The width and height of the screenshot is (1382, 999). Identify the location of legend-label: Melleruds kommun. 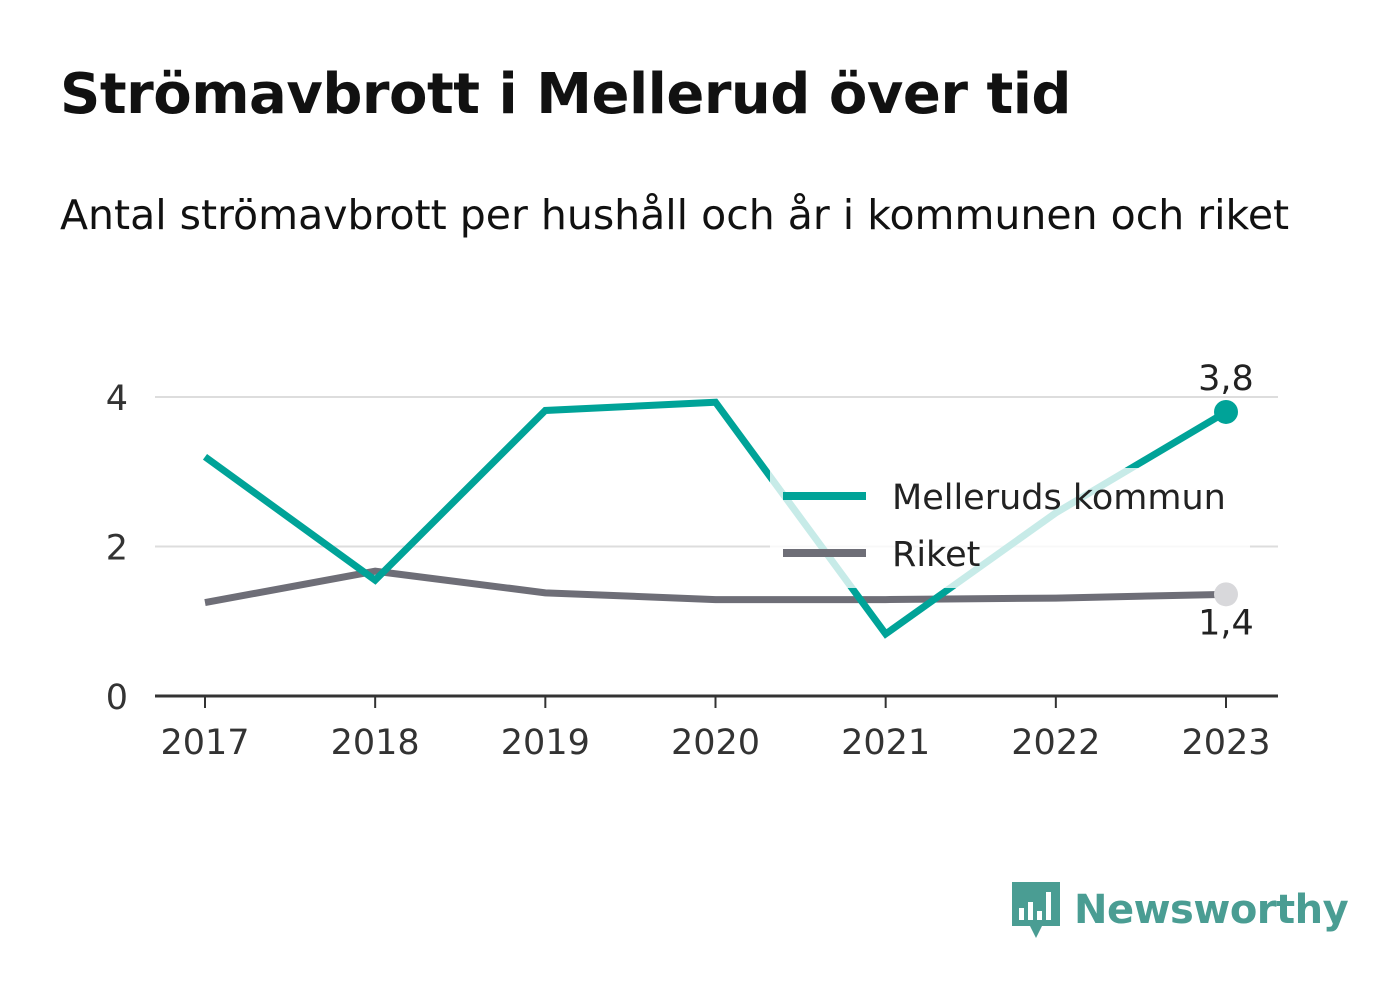
(1059, 498).